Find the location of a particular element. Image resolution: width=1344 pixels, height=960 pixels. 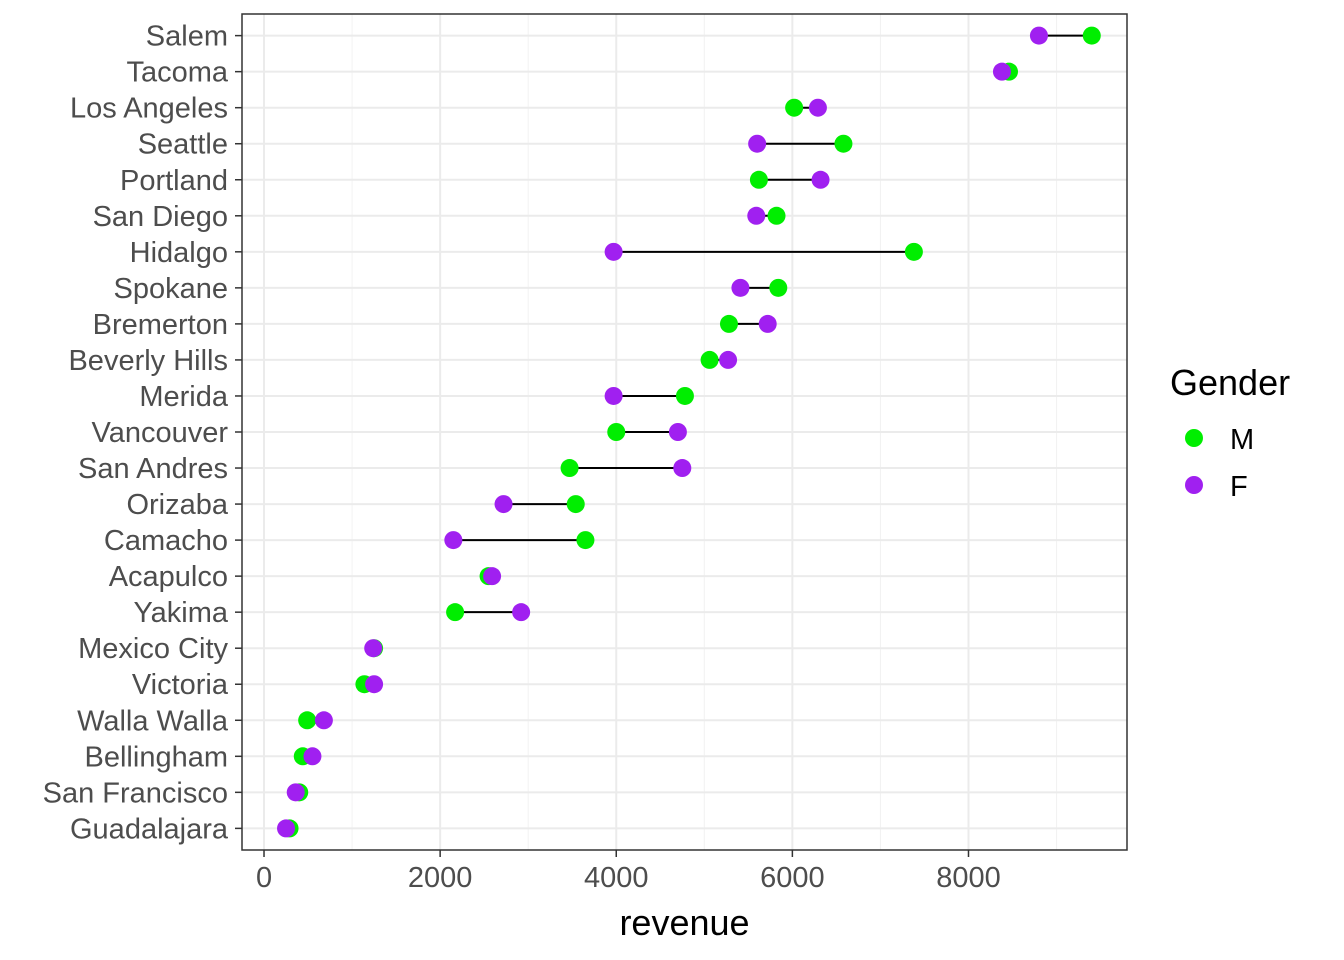

legend-label-m: M is located at coordinates (1242, 440).